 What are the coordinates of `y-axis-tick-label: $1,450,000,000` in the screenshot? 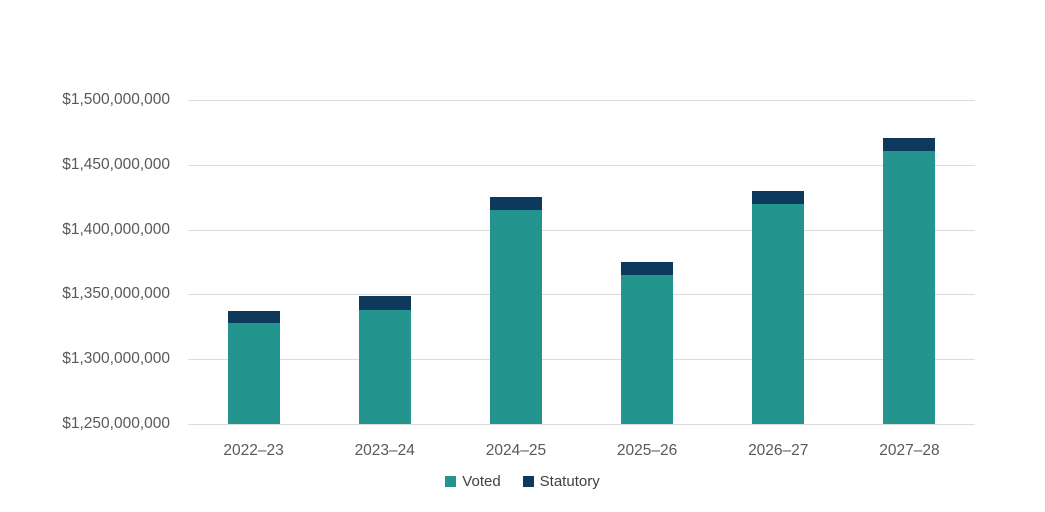 It's located at (116, 164).